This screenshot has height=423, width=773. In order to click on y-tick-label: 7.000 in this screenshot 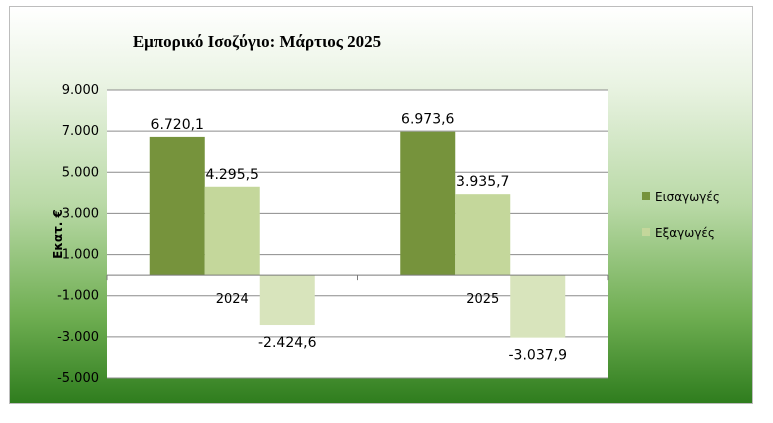, I will do `click(80, 131)`.